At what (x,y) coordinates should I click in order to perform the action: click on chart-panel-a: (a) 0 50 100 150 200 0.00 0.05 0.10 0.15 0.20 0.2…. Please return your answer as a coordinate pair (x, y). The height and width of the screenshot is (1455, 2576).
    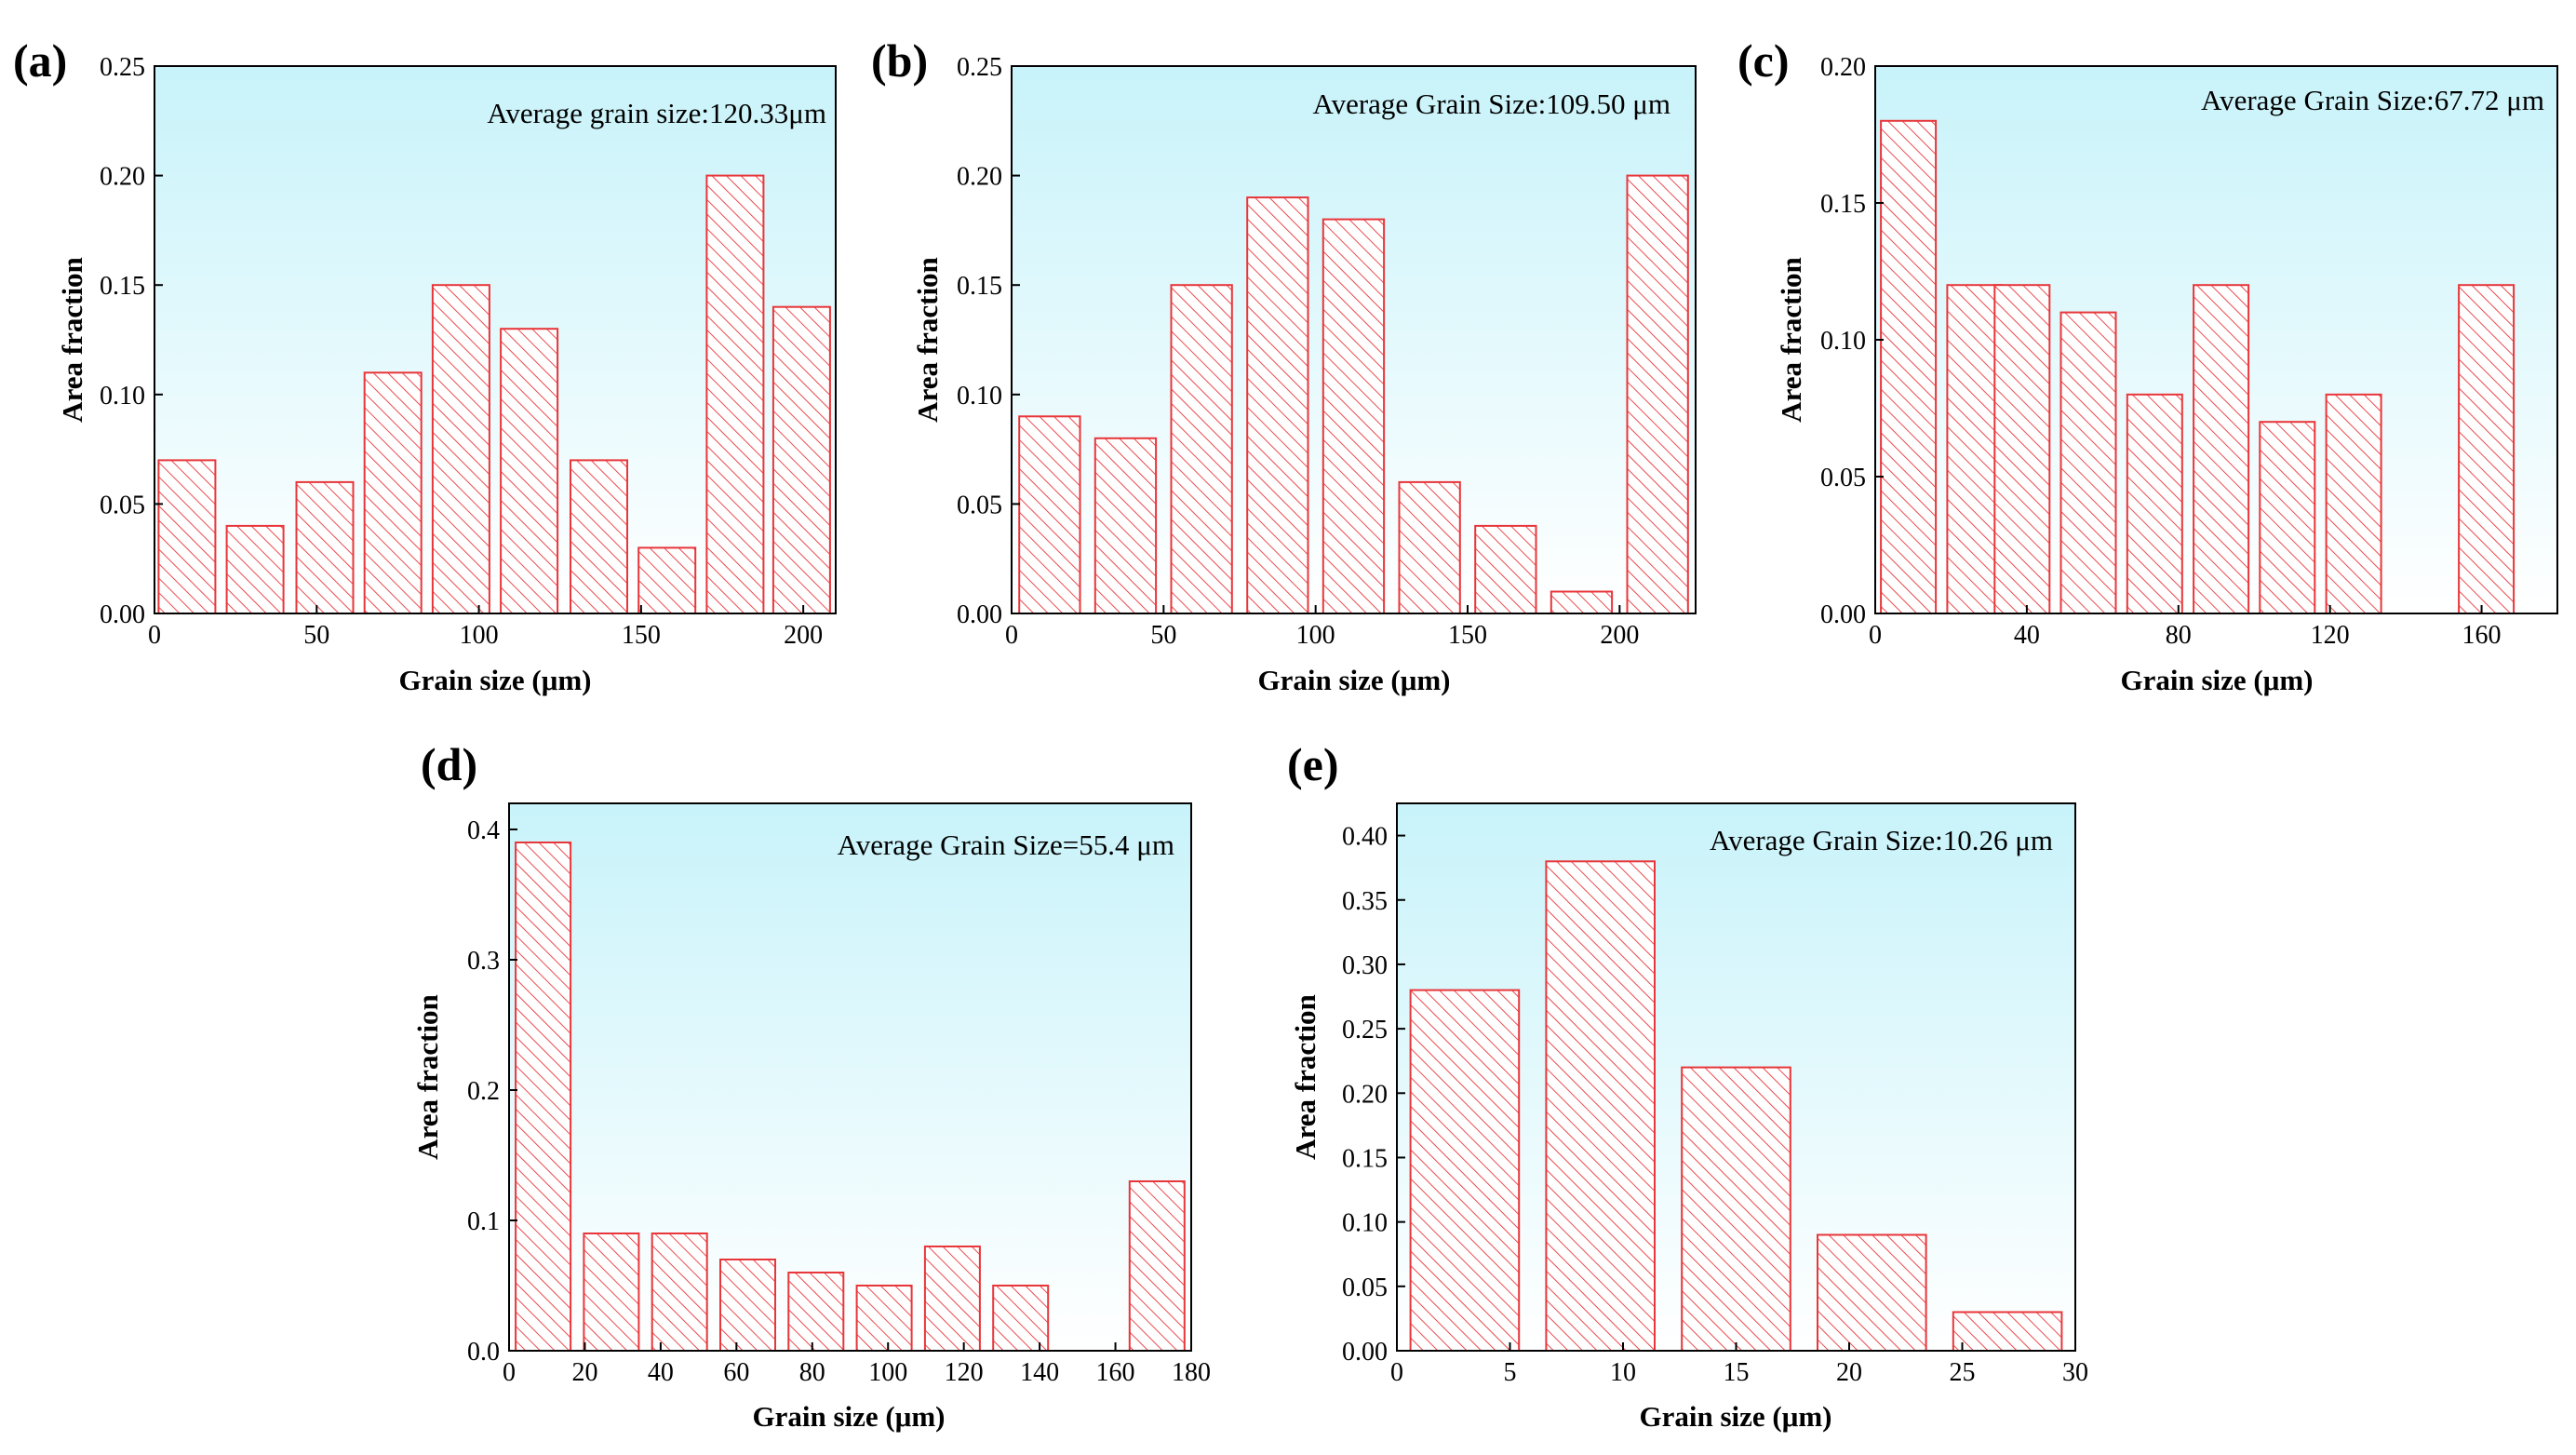
    Looking at the image, I should click on (425, 365).